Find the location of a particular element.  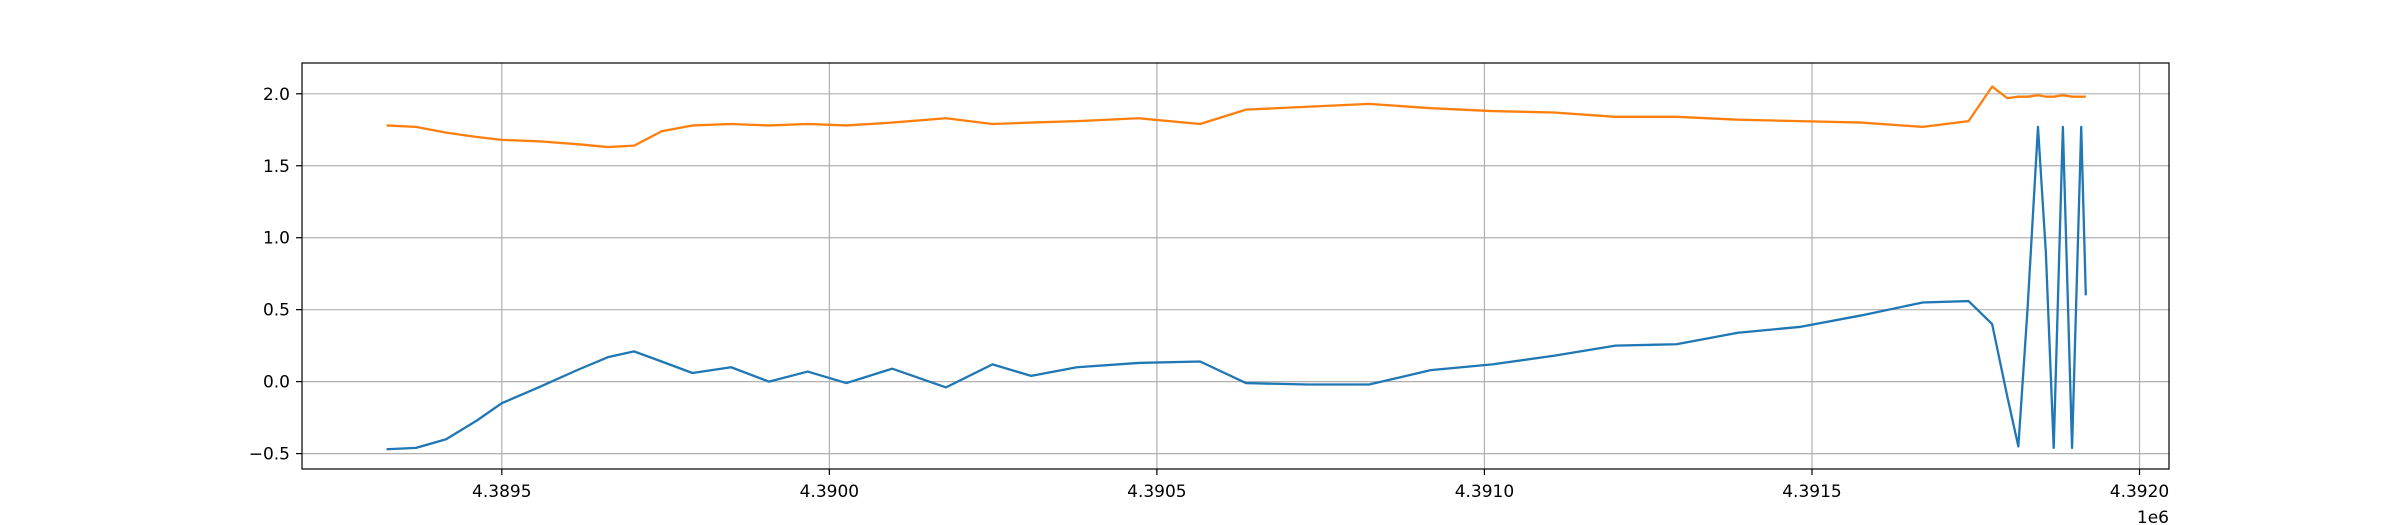

data-line is located at coordinates (1236, 117).